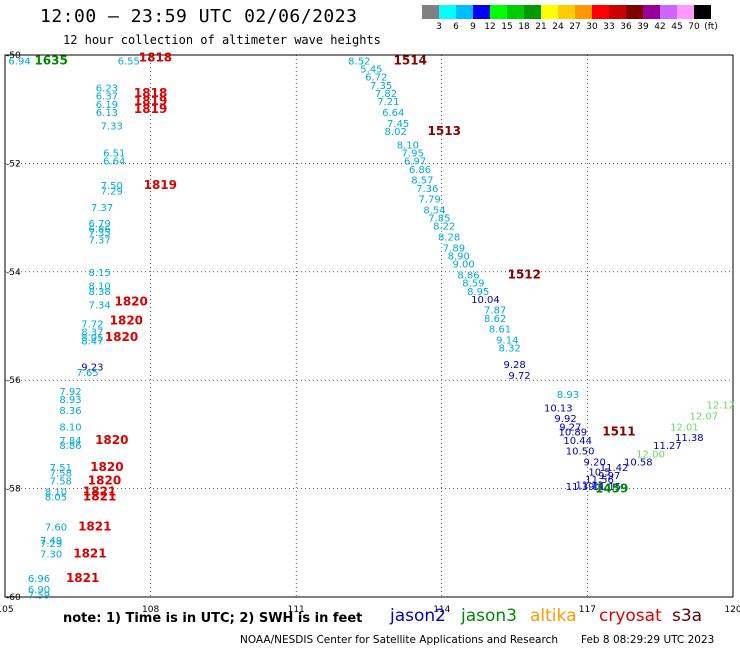 This screenshot has height=650, width=740. What do you see at coordinates (495, 319) in the screenshot?
I see `wave-height-label: 8.62` at bounding box center [495, 319].